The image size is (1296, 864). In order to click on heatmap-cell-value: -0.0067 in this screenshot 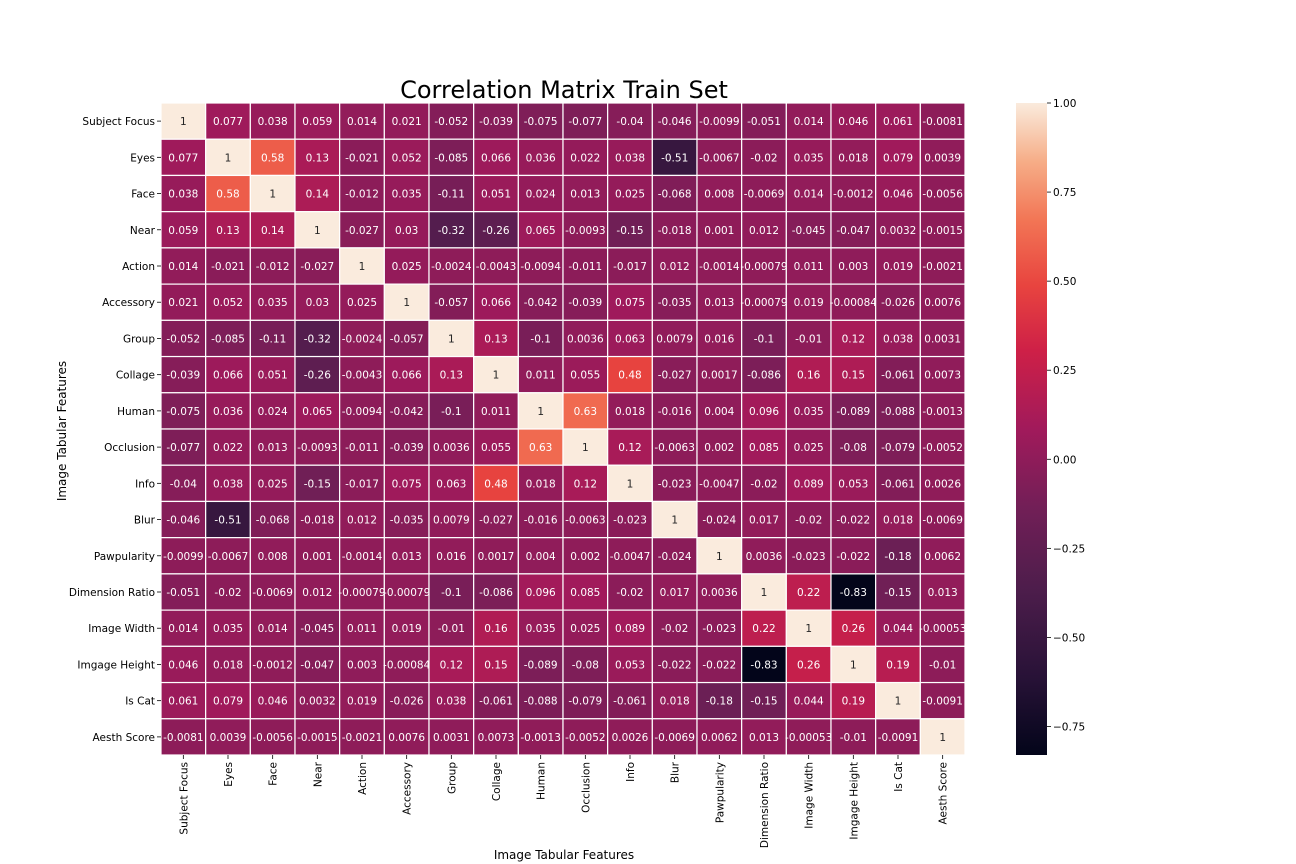, I will do `click(228, 557)`.